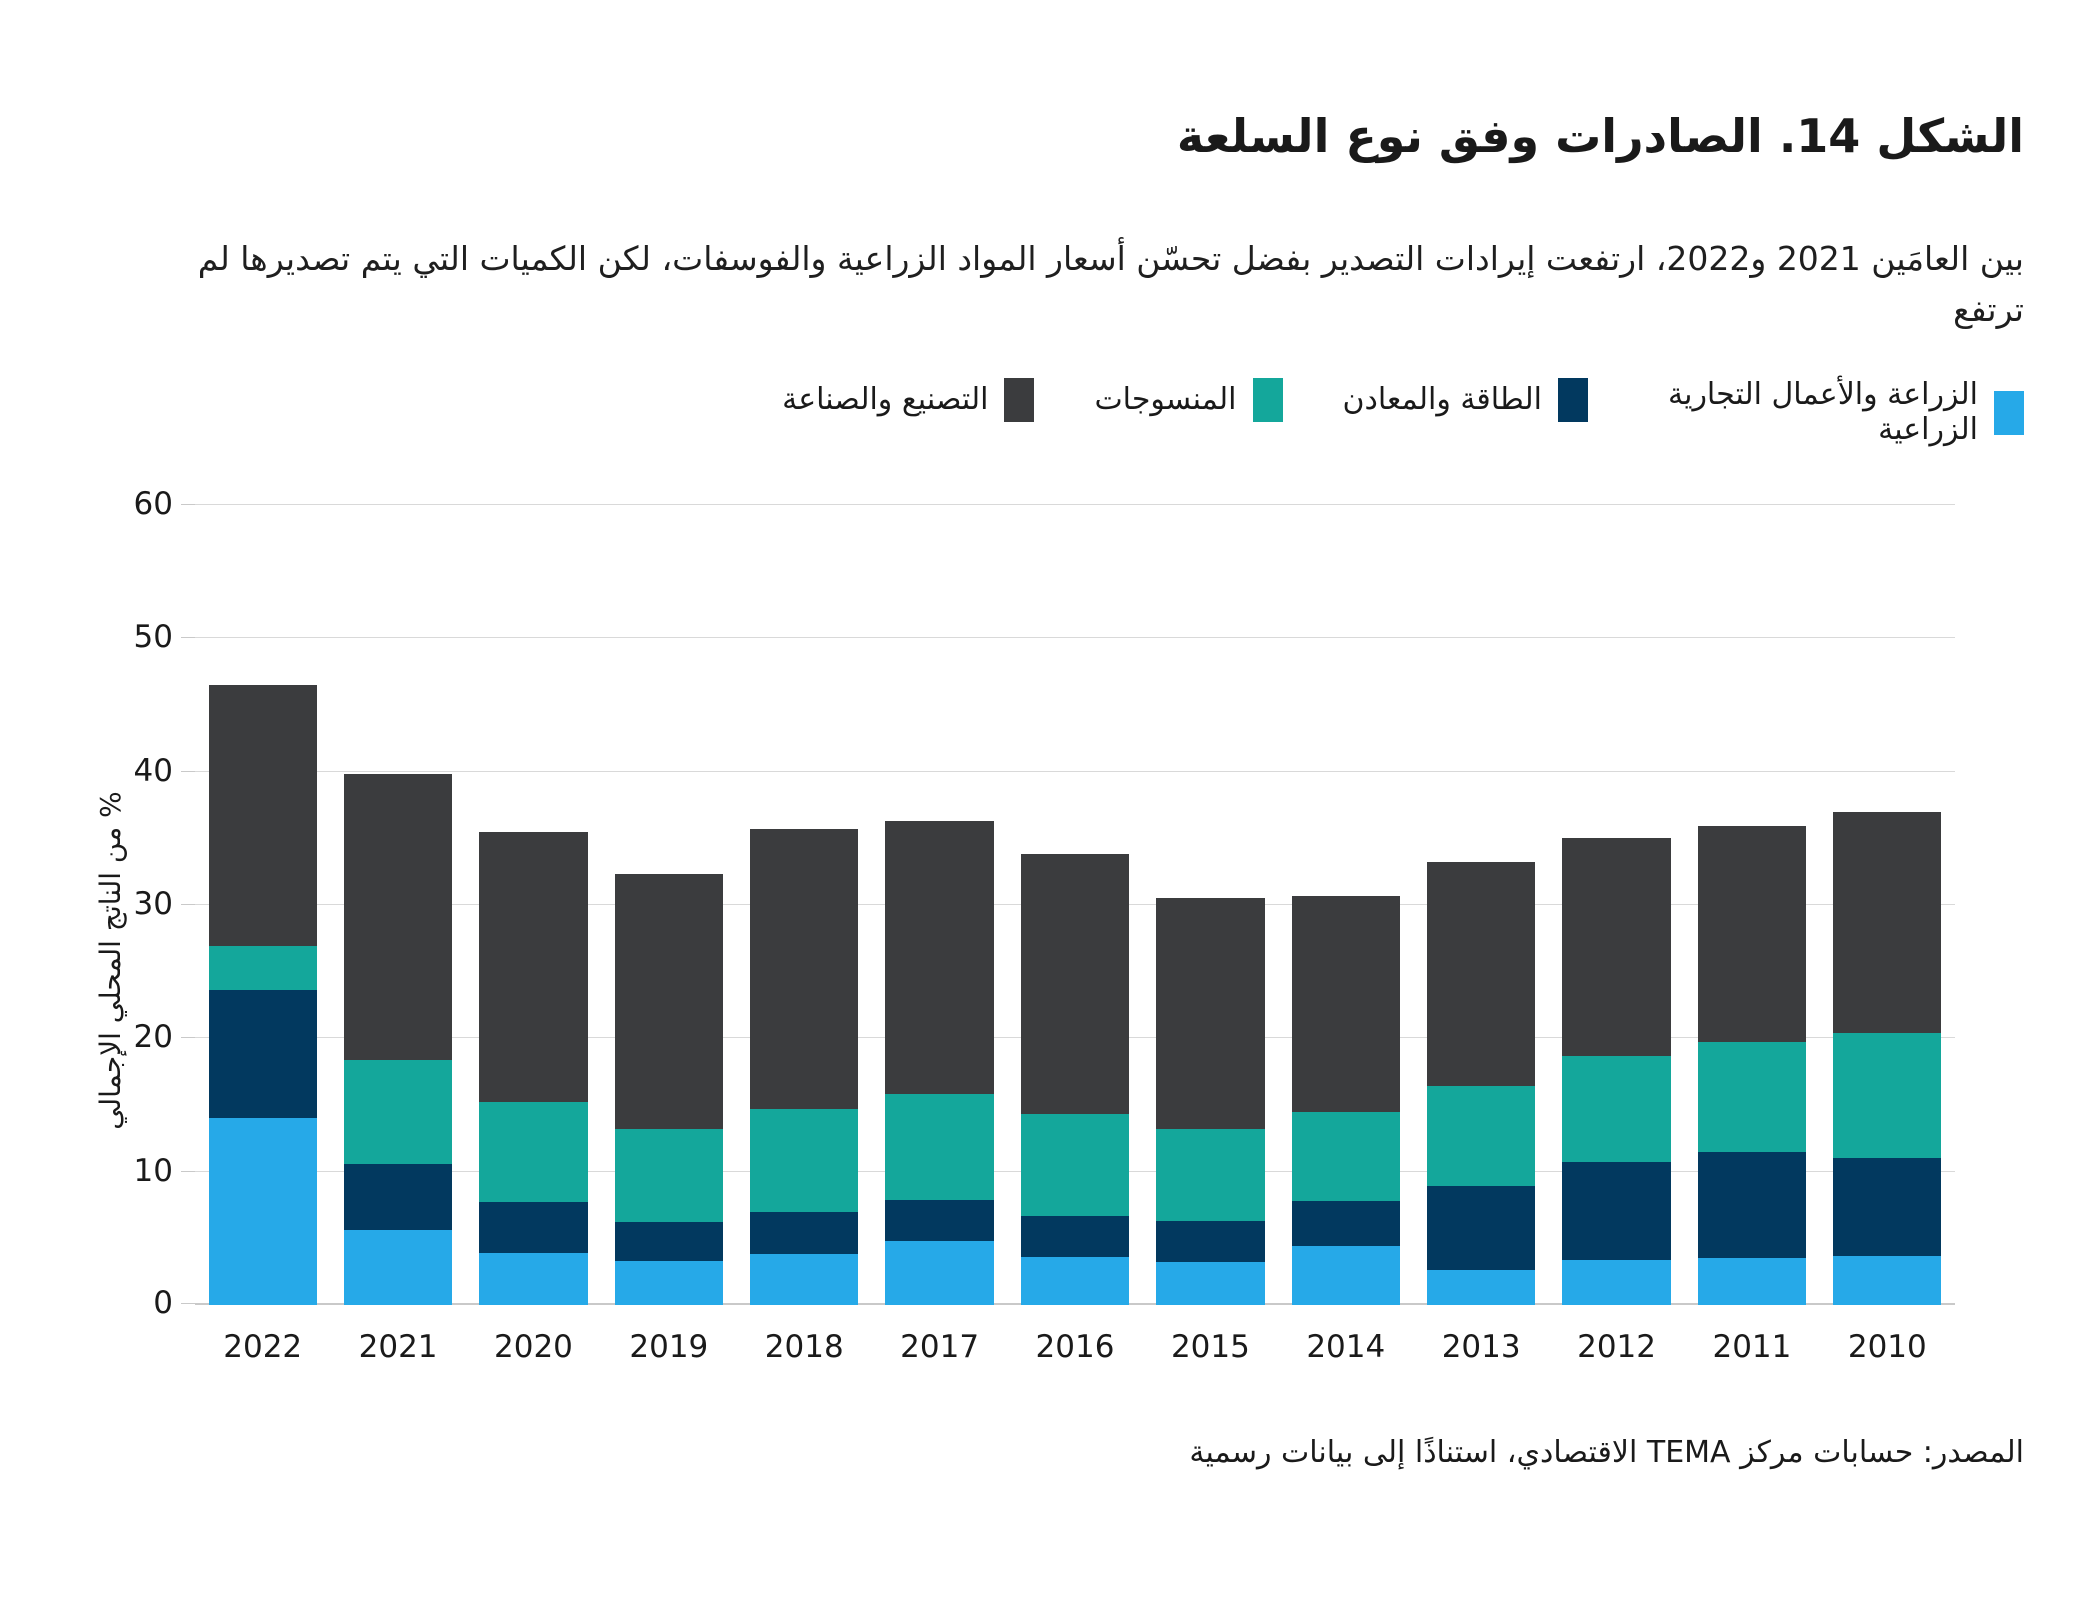  I want to click on bar-segment-2017-textiles, so click(939, 1147).